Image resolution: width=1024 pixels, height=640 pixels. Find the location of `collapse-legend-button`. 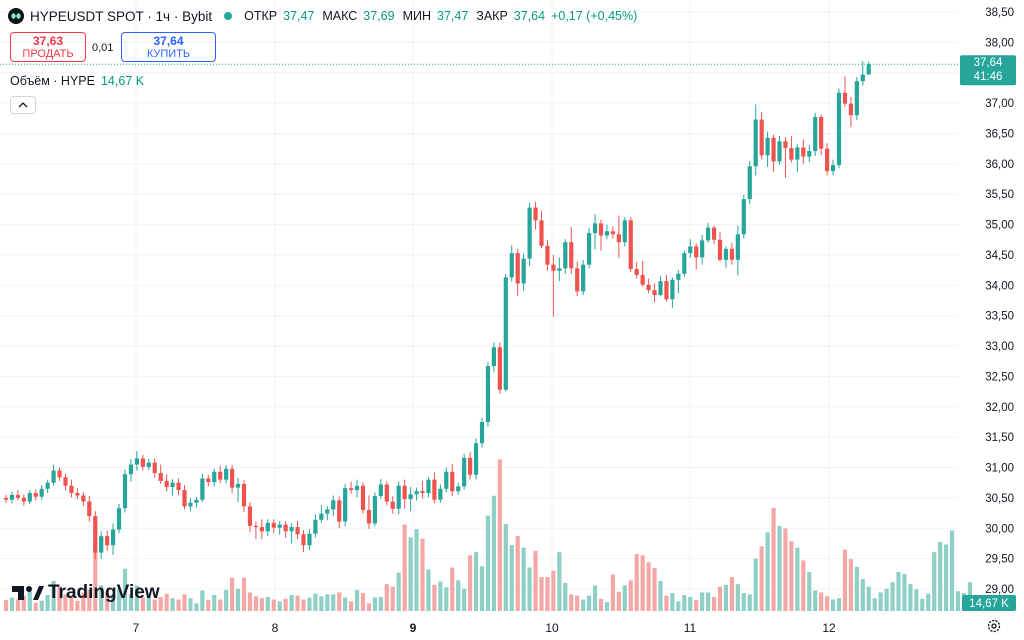

collapse-legend-button is located at coordinates (23, 105).